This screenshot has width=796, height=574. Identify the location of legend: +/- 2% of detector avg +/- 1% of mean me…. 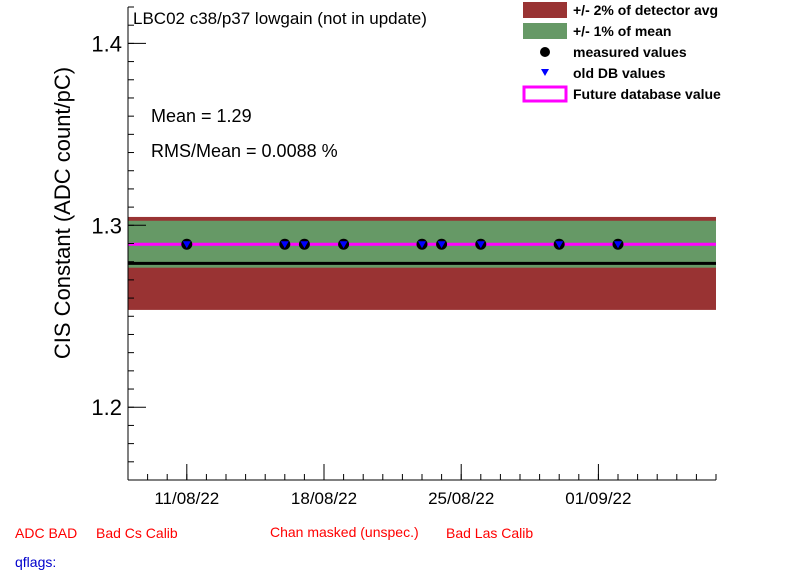
(657, 52).